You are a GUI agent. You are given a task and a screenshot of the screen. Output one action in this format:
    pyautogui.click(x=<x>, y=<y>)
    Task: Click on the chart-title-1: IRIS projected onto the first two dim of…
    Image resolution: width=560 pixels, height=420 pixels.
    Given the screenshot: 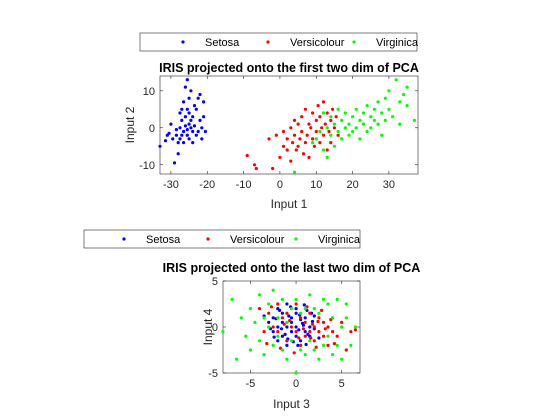 What is the action you would take?
    pyautogui.click(x=289, y=68)
    